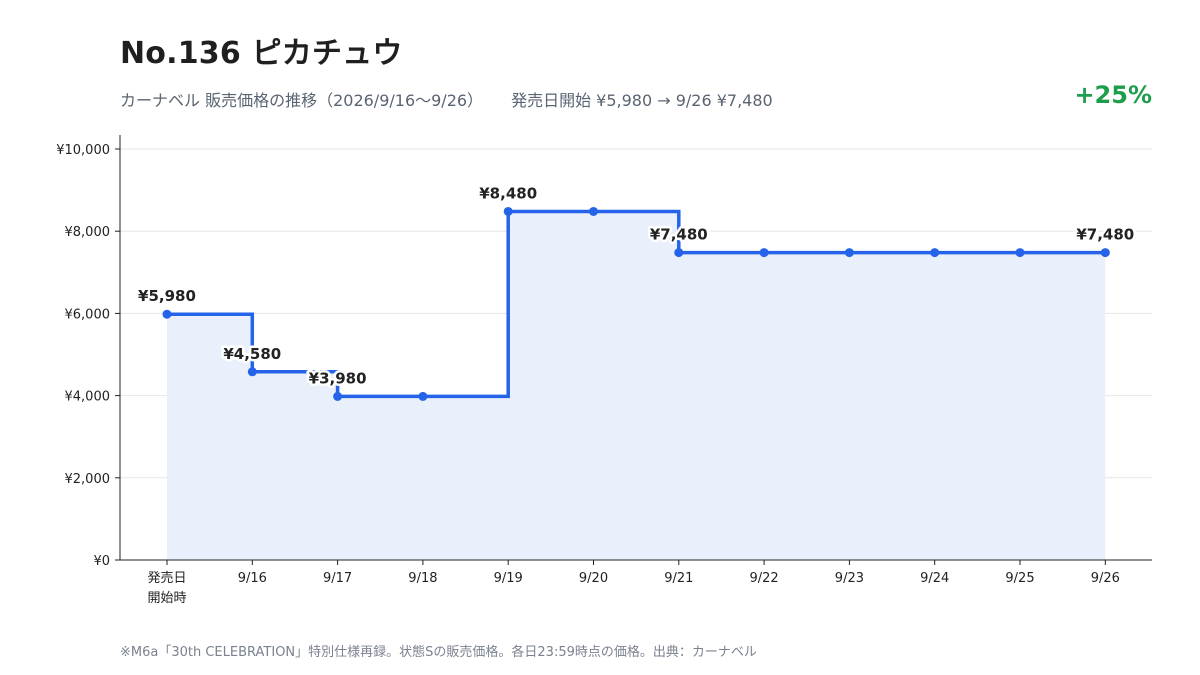  I want to click on x-tick-label: 9/20, so click(593, 578).